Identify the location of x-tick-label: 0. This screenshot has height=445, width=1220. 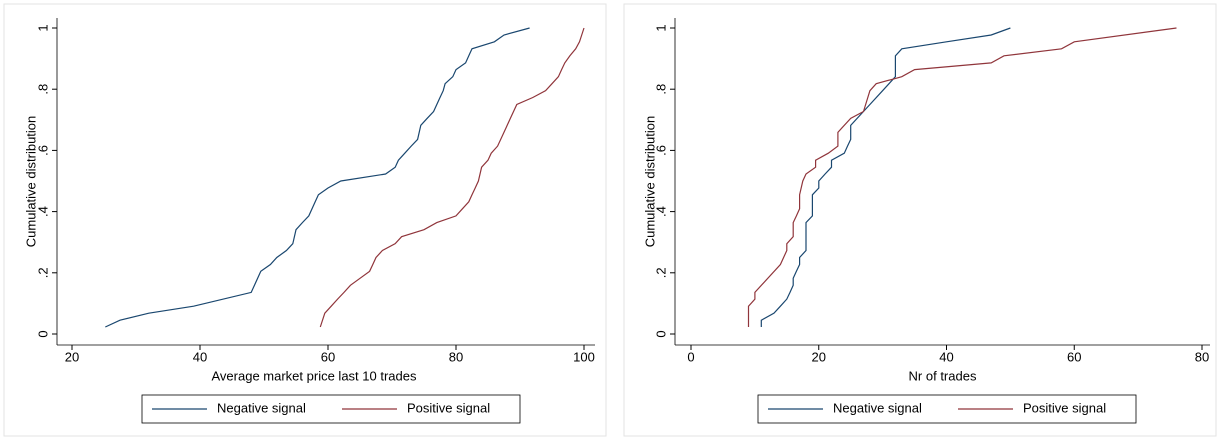
(690, 356).